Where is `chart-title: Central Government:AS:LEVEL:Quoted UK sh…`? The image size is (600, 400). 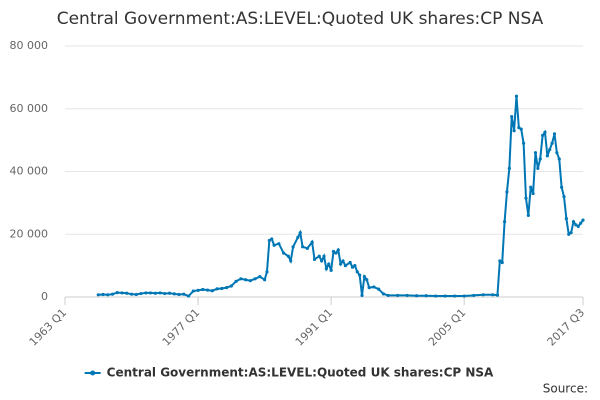
chart-title: Central Government:AS:LEVEL:Quoted UK sh… is located at coordinates (300, 19).